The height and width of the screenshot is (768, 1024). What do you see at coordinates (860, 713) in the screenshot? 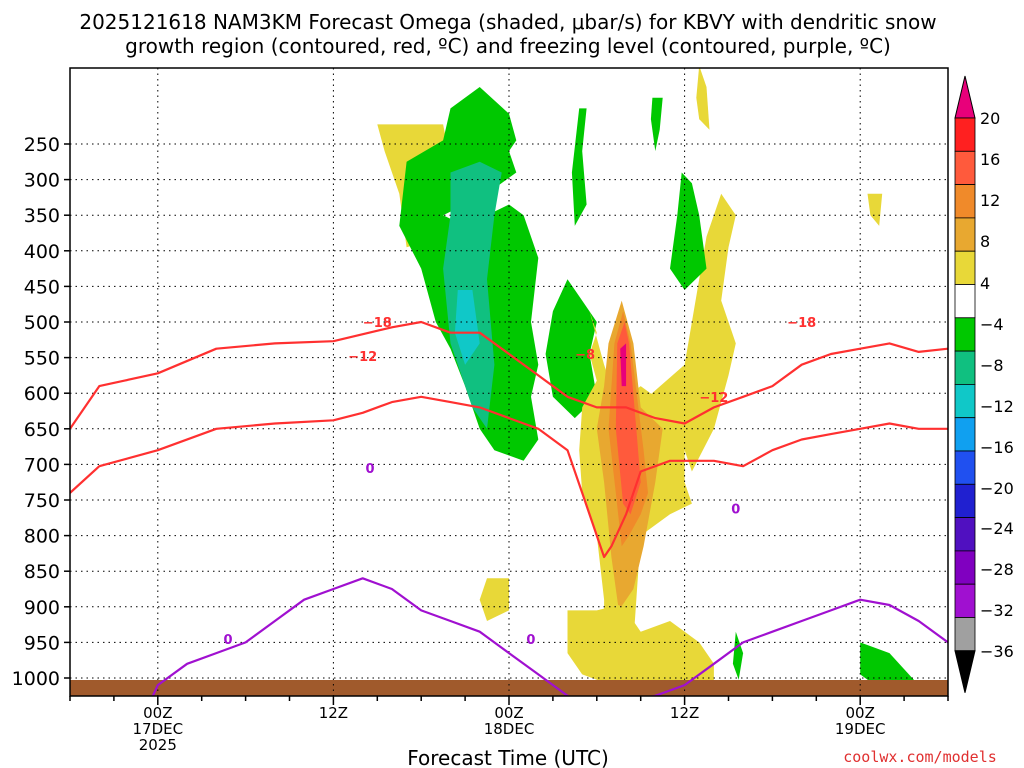
I see `x-tick-label-48-0: 00Z` at bounding box center [860, 713].